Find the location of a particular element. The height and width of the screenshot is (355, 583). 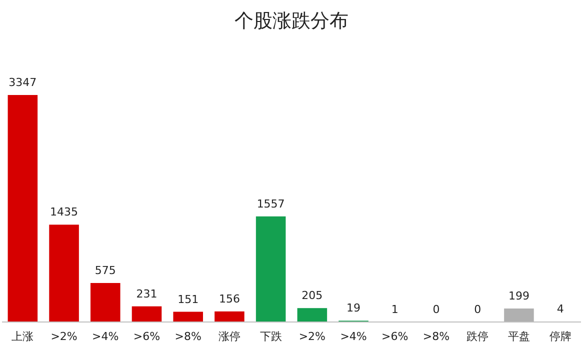

data-label: 1557 is located at coordinates (270, 203).